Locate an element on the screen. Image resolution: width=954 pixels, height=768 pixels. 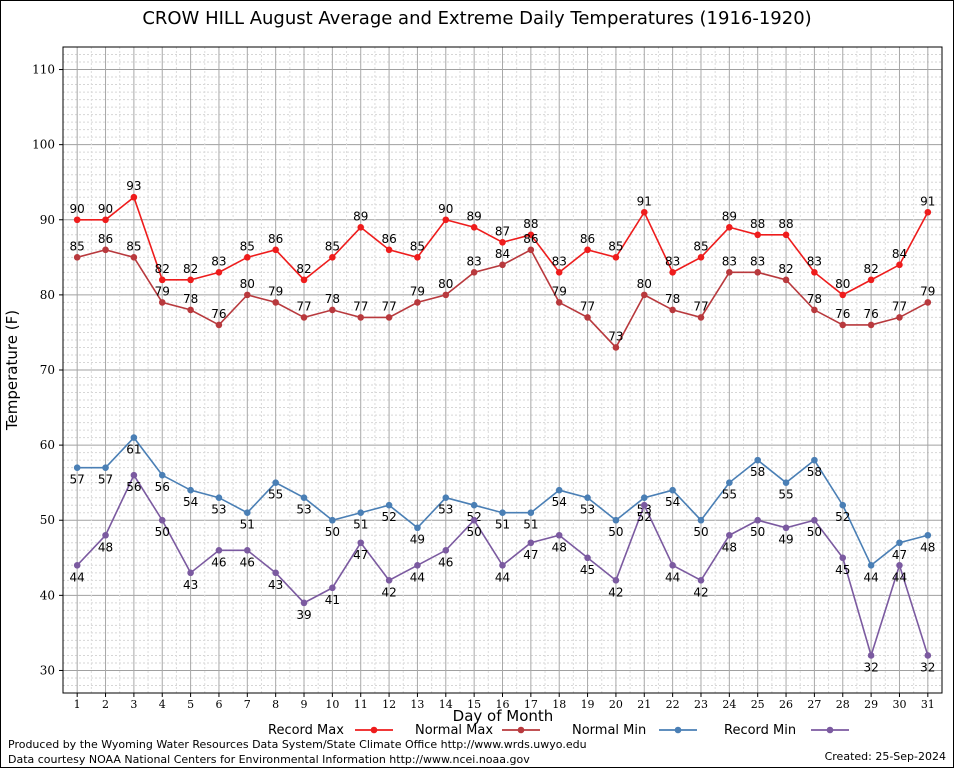
y-tick-label: 30 is located at coordinates (47, 670).